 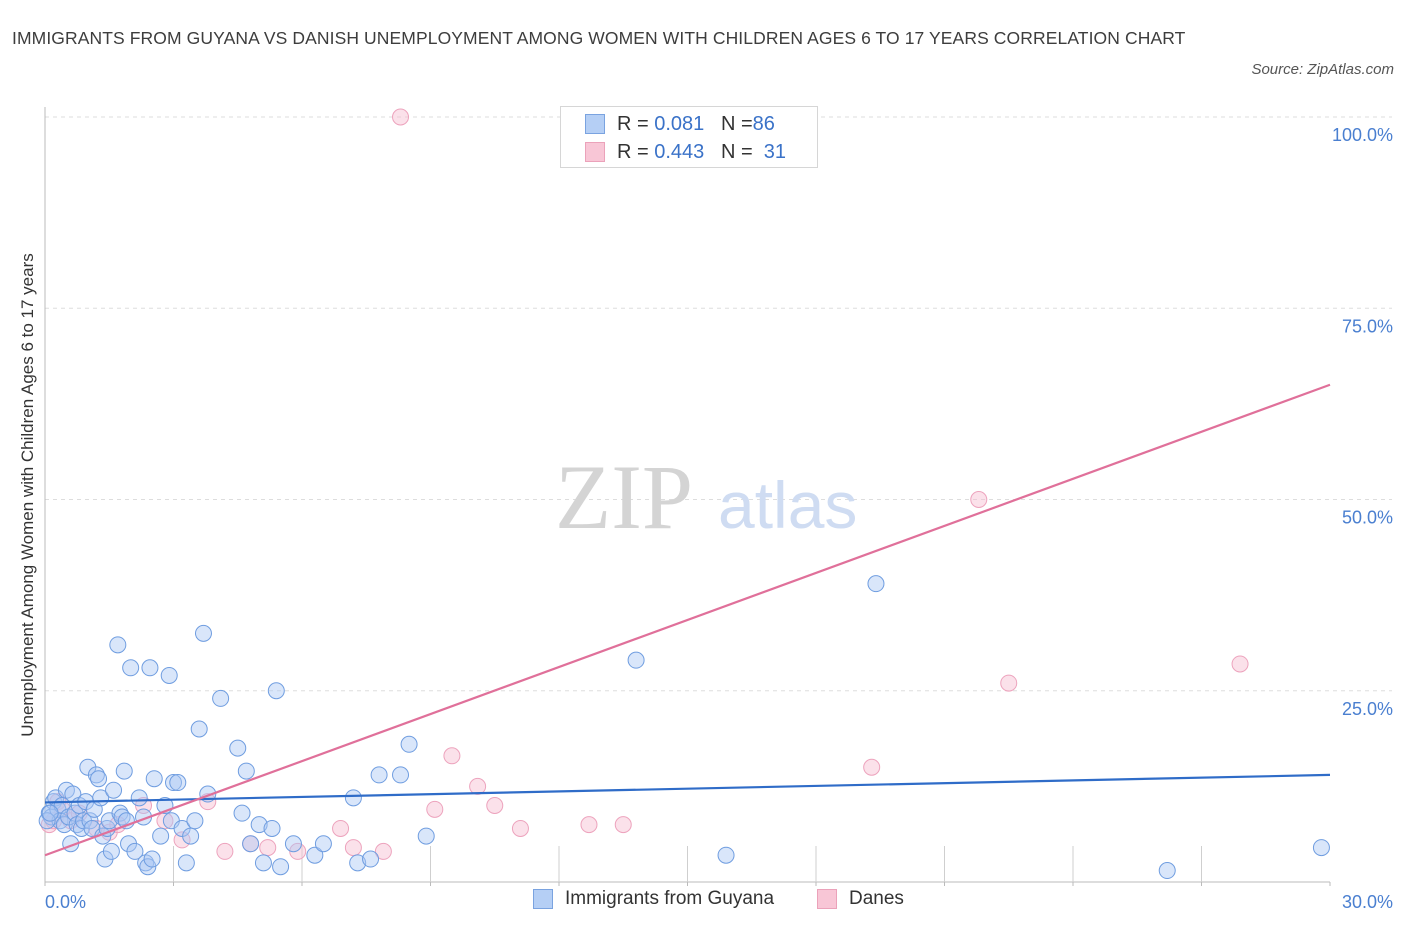 I want to click on legend-n-value: 86, so click(x=763, y=123).